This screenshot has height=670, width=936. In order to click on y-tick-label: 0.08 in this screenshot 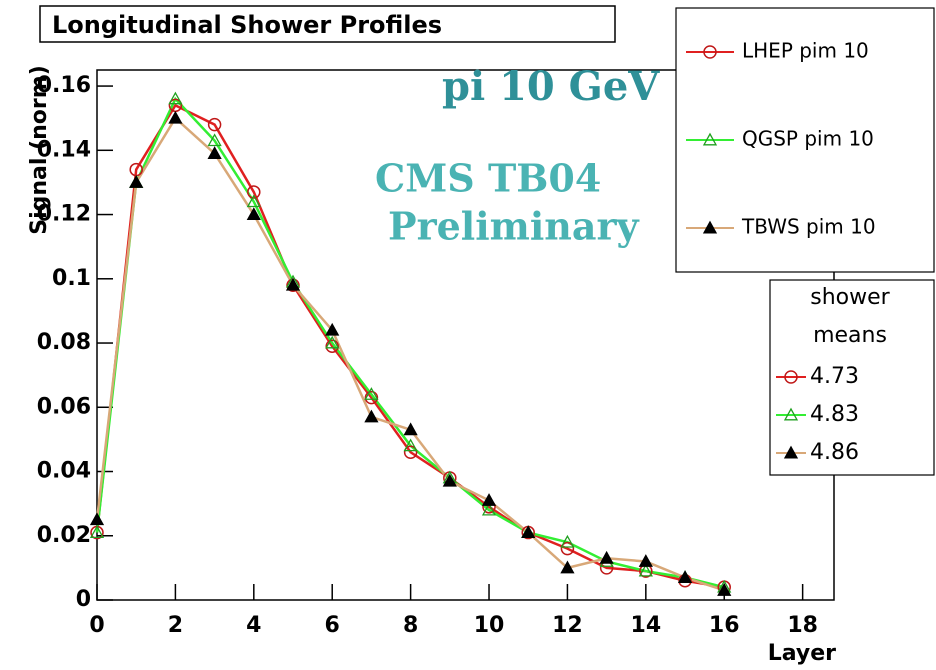, I will do `click(64, 342)`.